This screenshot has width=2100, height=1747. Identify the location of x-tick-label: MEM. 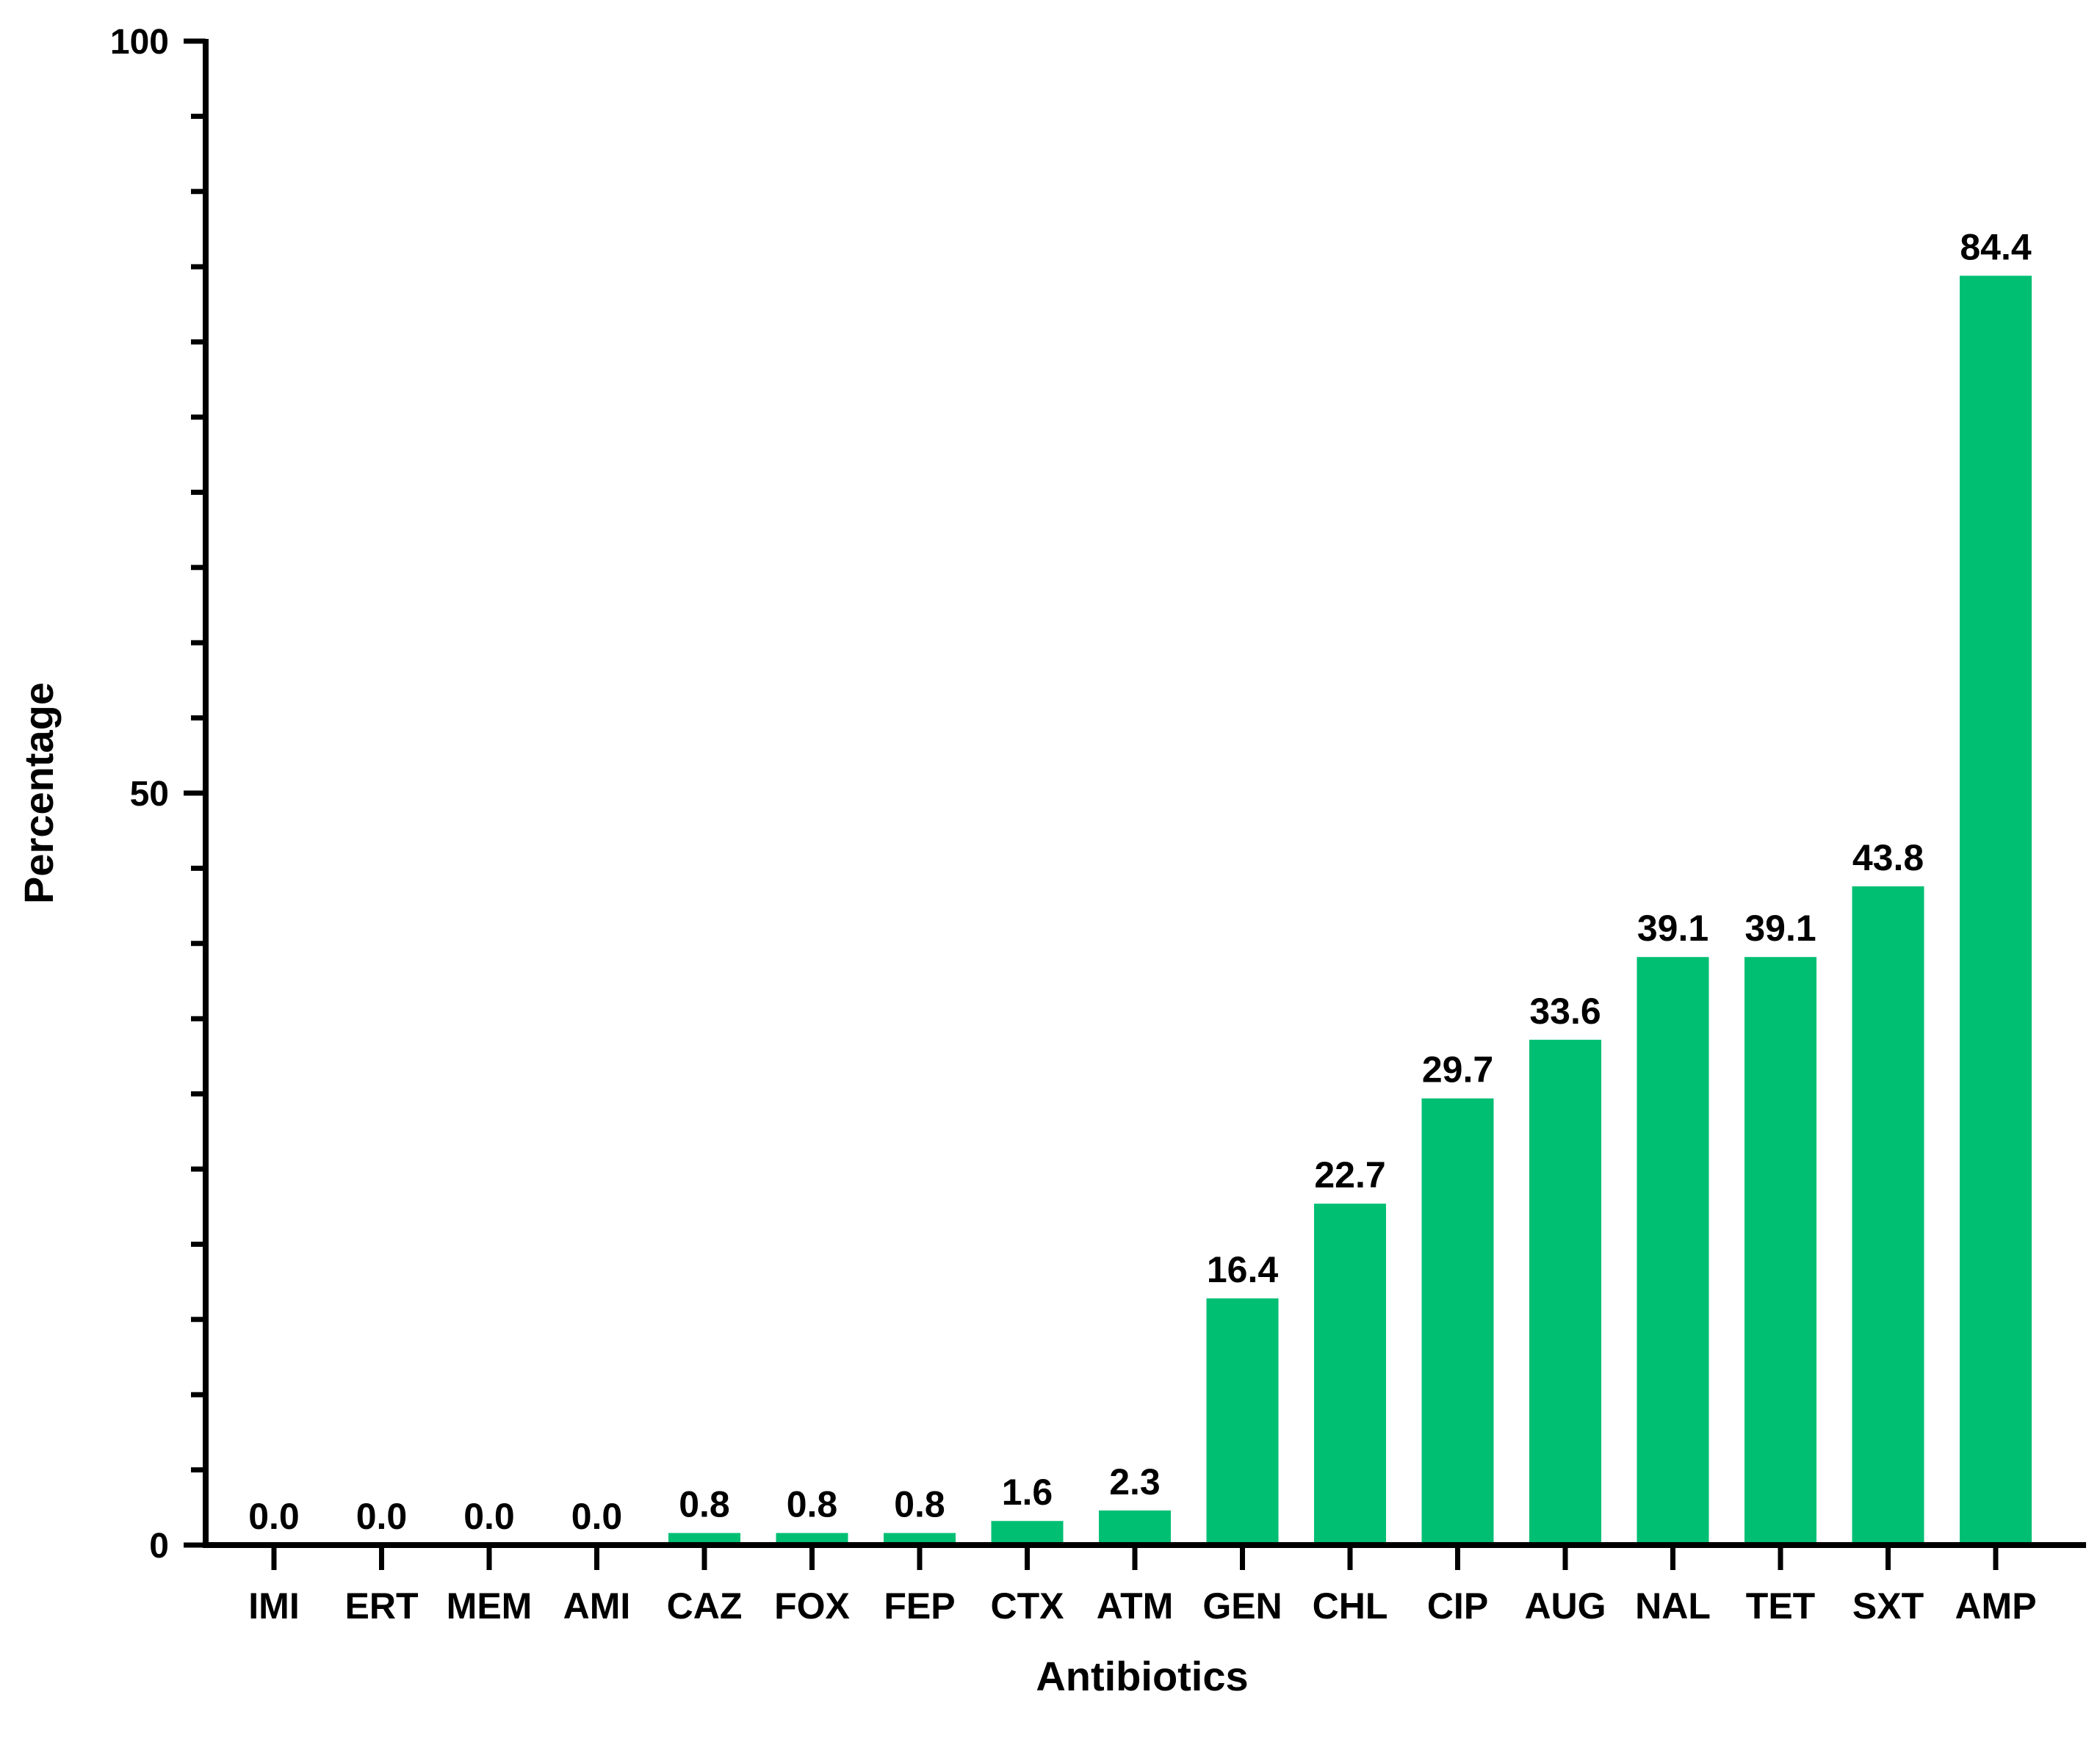
(490, 1606).